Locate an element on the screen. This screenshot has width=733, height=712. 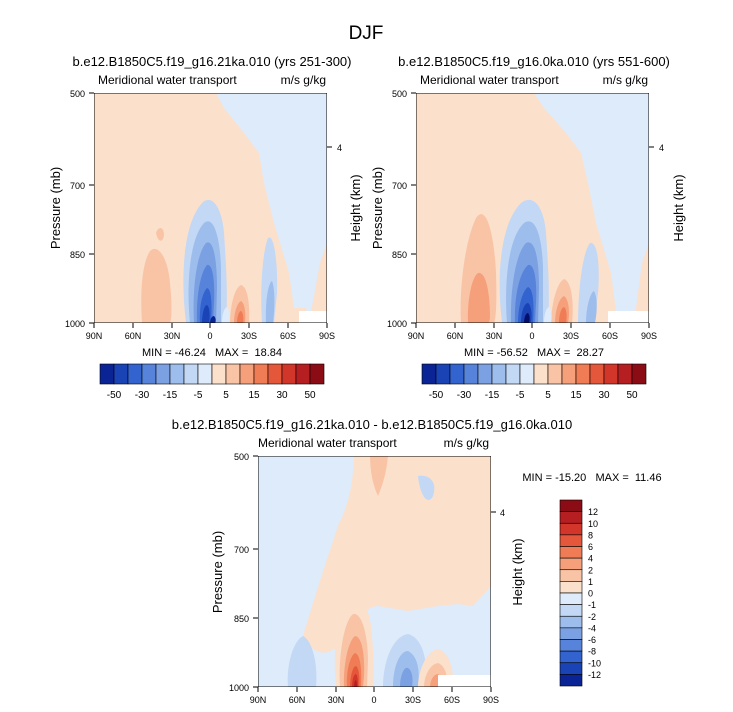
colorbar-label: -5 is located at coordinates (520, 395).